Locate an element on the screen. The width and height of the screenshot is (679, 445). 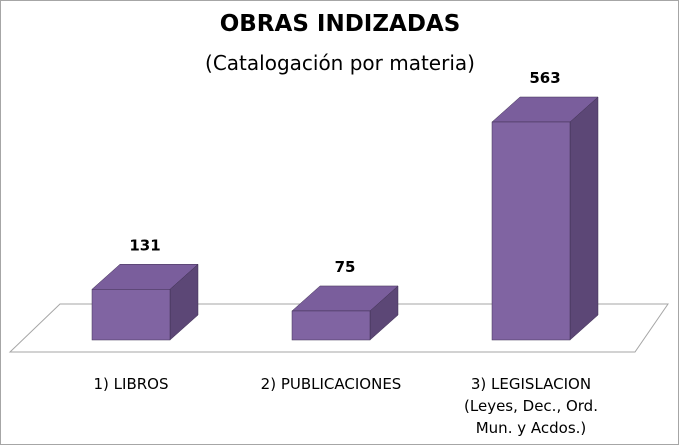
chart-subtitle: (Catalogación por materia) is located at coordinates (340, 63).